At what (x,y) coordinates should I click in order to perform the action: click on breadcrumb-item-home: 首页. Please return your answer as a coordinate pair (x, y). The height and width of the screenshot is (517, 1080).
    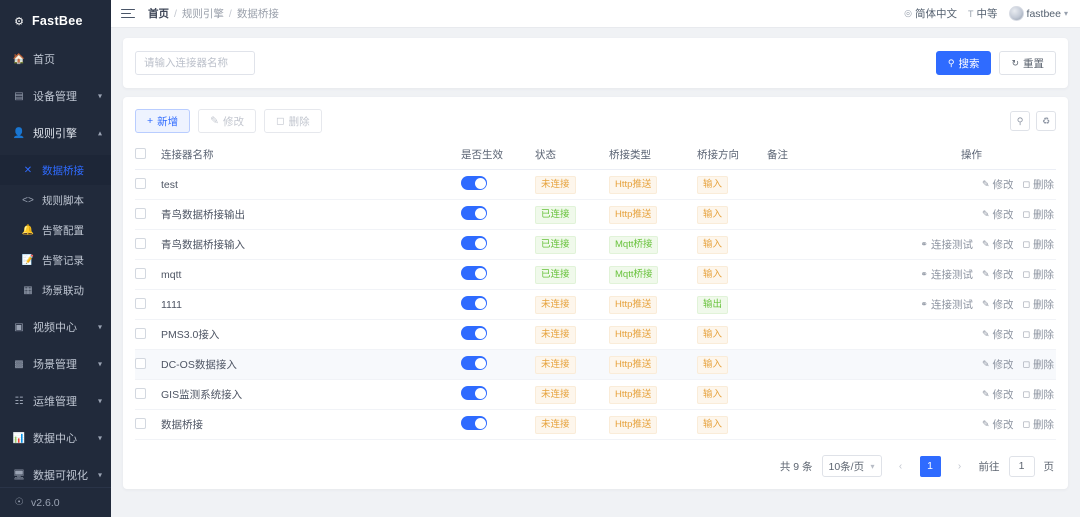
    Looking at the image, I should click on (158, 14).